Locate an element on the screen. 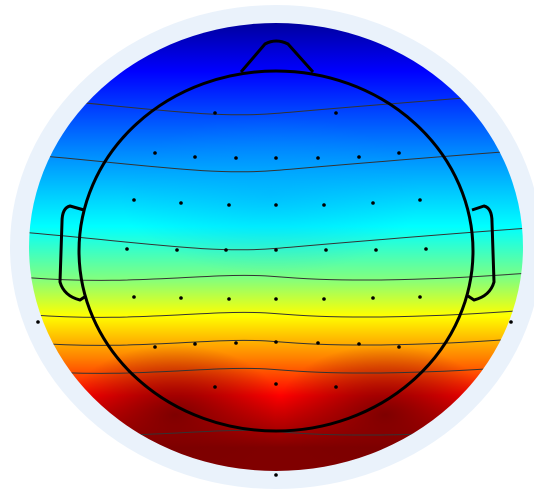  left-ear-icon is located at coordinates (72, 253).